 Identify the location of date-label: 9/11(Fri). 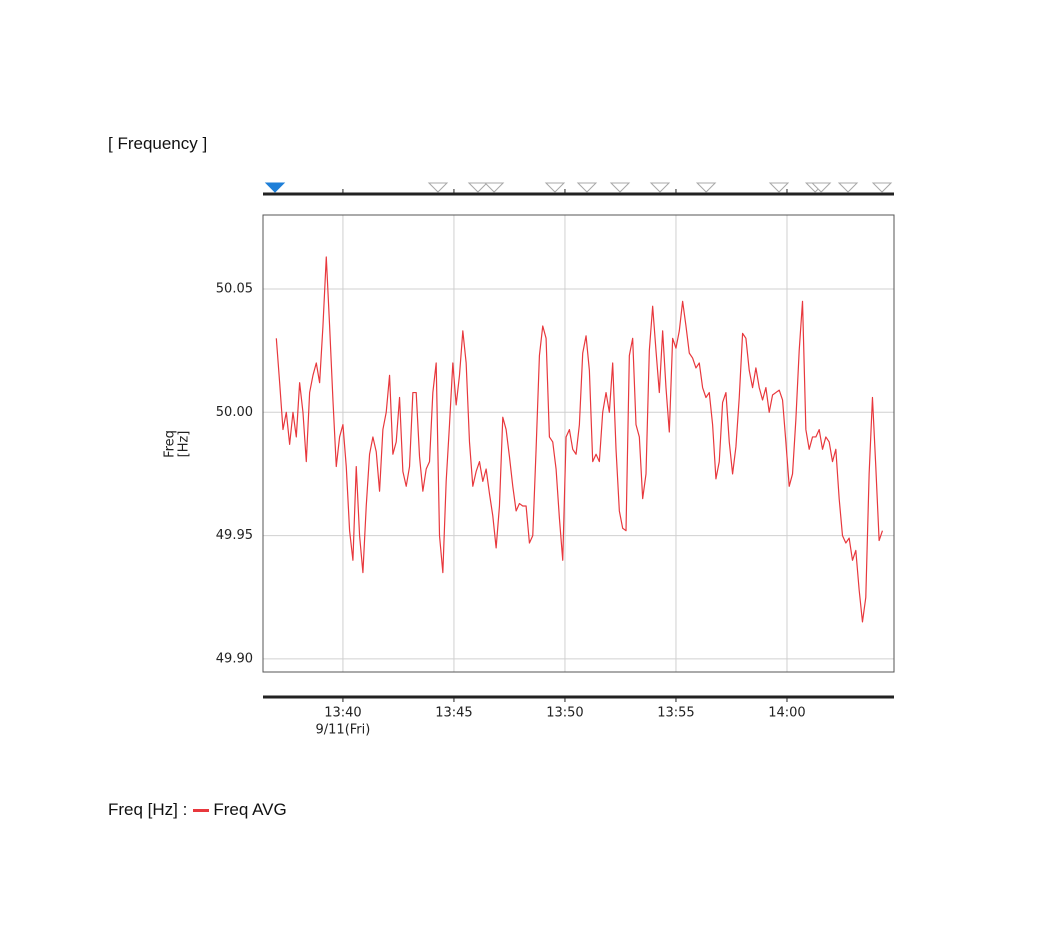
(343, 730).